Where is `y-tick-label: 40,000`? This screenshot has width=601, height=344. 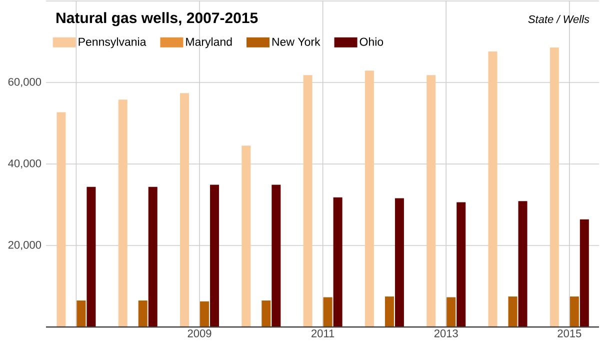
y-tick-label: 40,000 is located at coordinates (25, 164).